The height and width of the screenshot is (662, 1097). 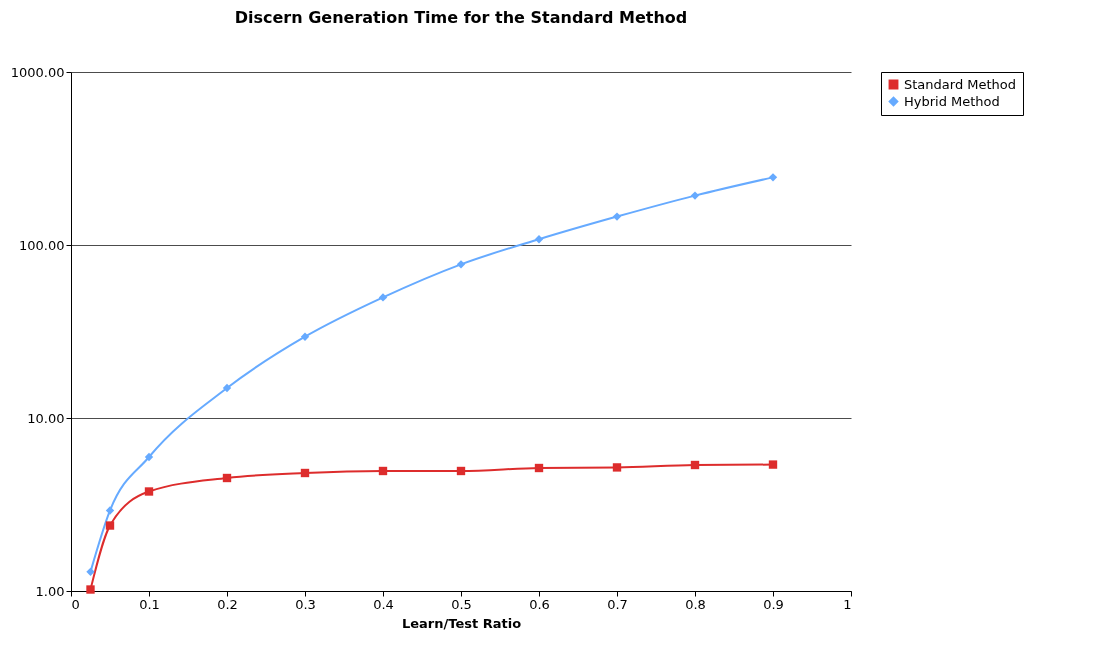 What do you see at coordinates (42, 245) in the screenshot?
I see `y-tick-label: 100.00` at bounding box center [42, 245].